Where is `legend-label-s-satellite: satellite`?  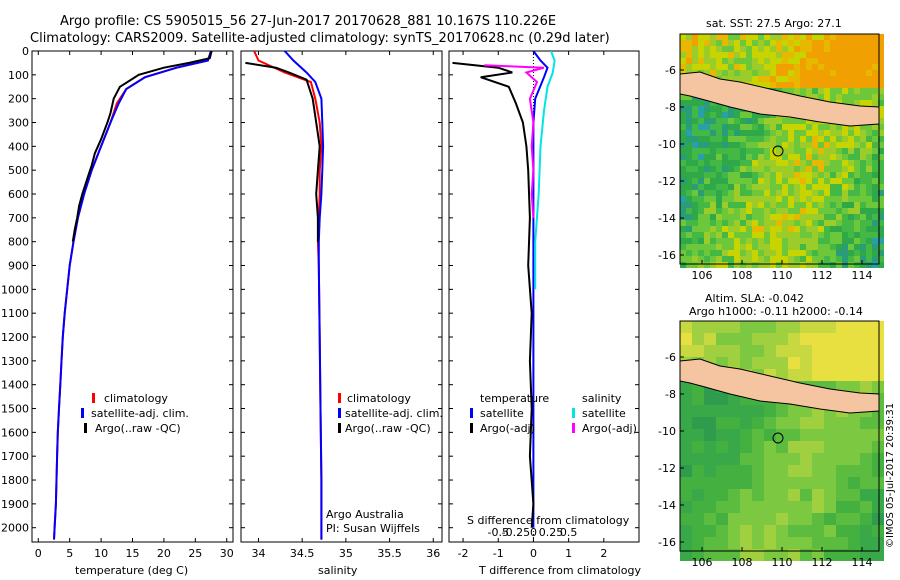
legend-label-s-satellite: satellite is located at coordinates (604, 413).